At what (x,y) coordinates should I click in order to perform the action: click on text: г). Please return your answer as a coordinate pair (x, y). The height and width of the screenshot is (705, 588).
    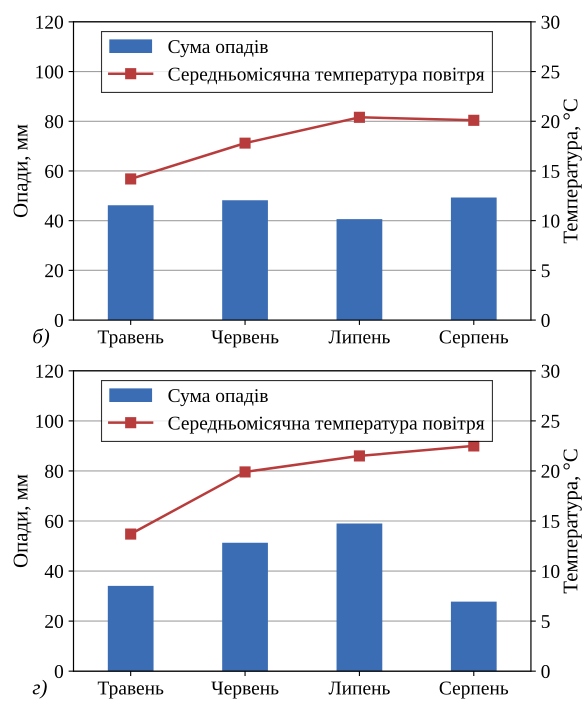
    Looking at the image, I should click on (39, 689).